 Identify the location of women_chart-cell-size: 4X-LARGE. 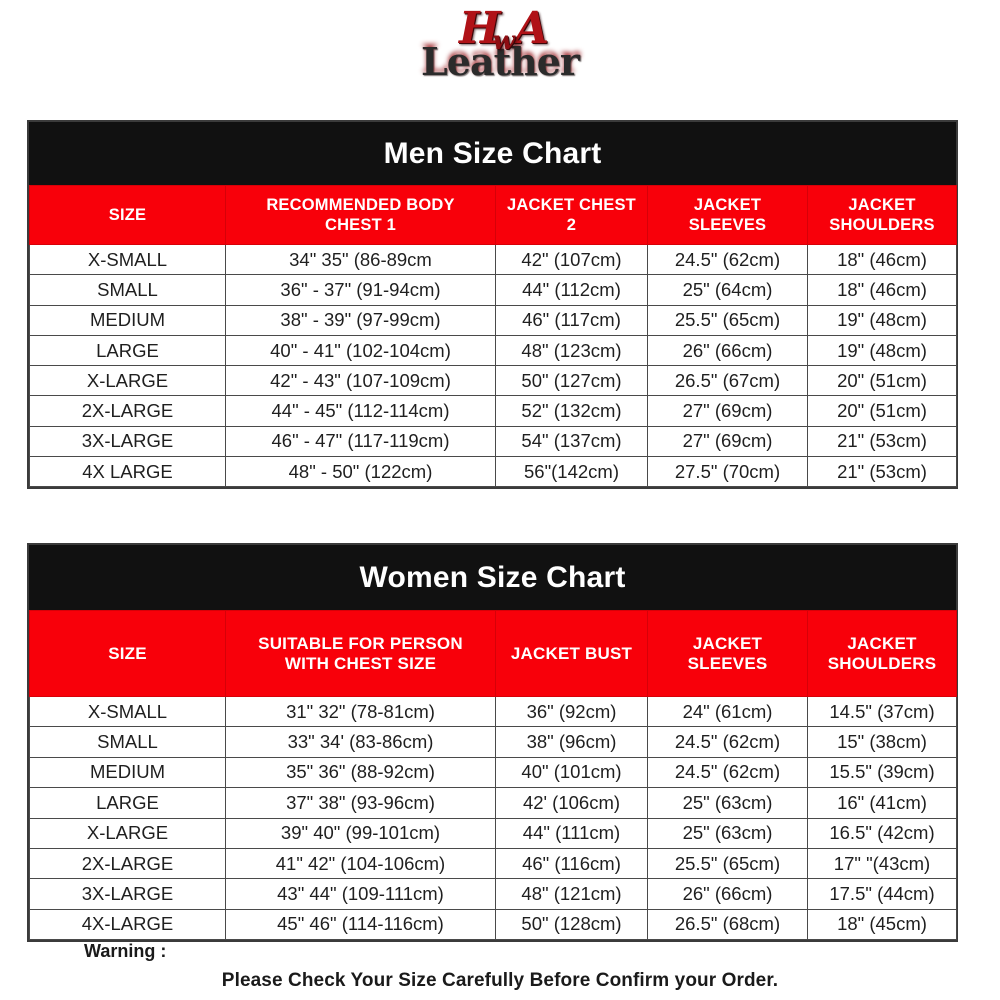
(127, 924).